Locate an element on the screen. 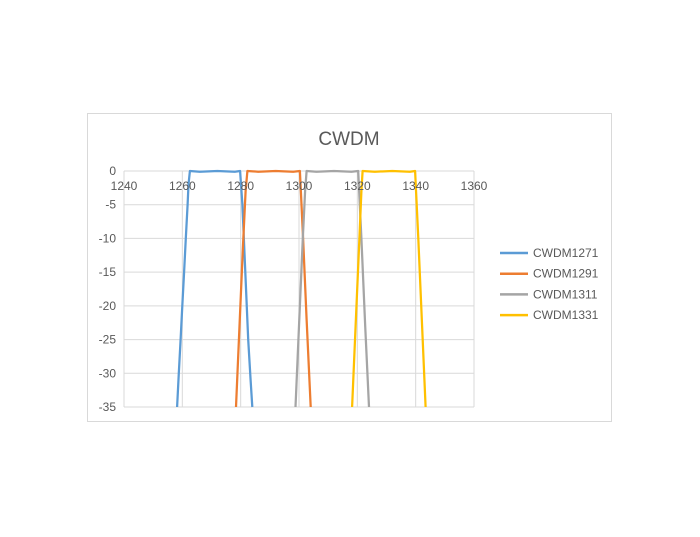 The image size is (700, 537). x-tick-label: 1260 is located at coordinates (182, 186).